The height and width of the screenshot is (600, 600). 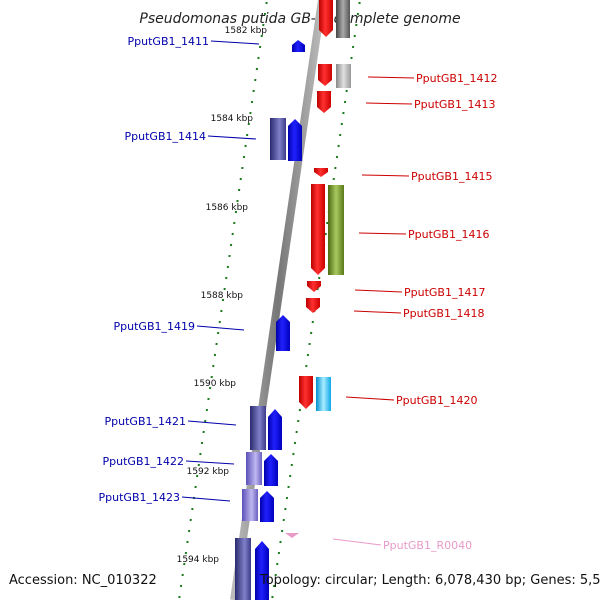 I want to click on gene-label: PputGB1_1413, so click(x=454, y=104).